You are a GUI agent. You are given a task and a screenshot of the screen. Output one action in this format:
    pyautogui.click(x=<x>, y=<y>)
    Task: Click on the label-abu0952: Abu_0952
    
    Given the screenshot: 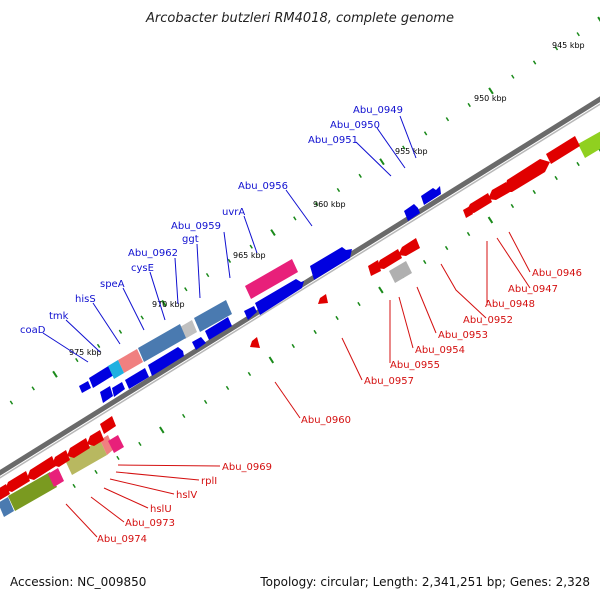 What is the action you would take?
    pyautogui.click(x=488, y=320)
    